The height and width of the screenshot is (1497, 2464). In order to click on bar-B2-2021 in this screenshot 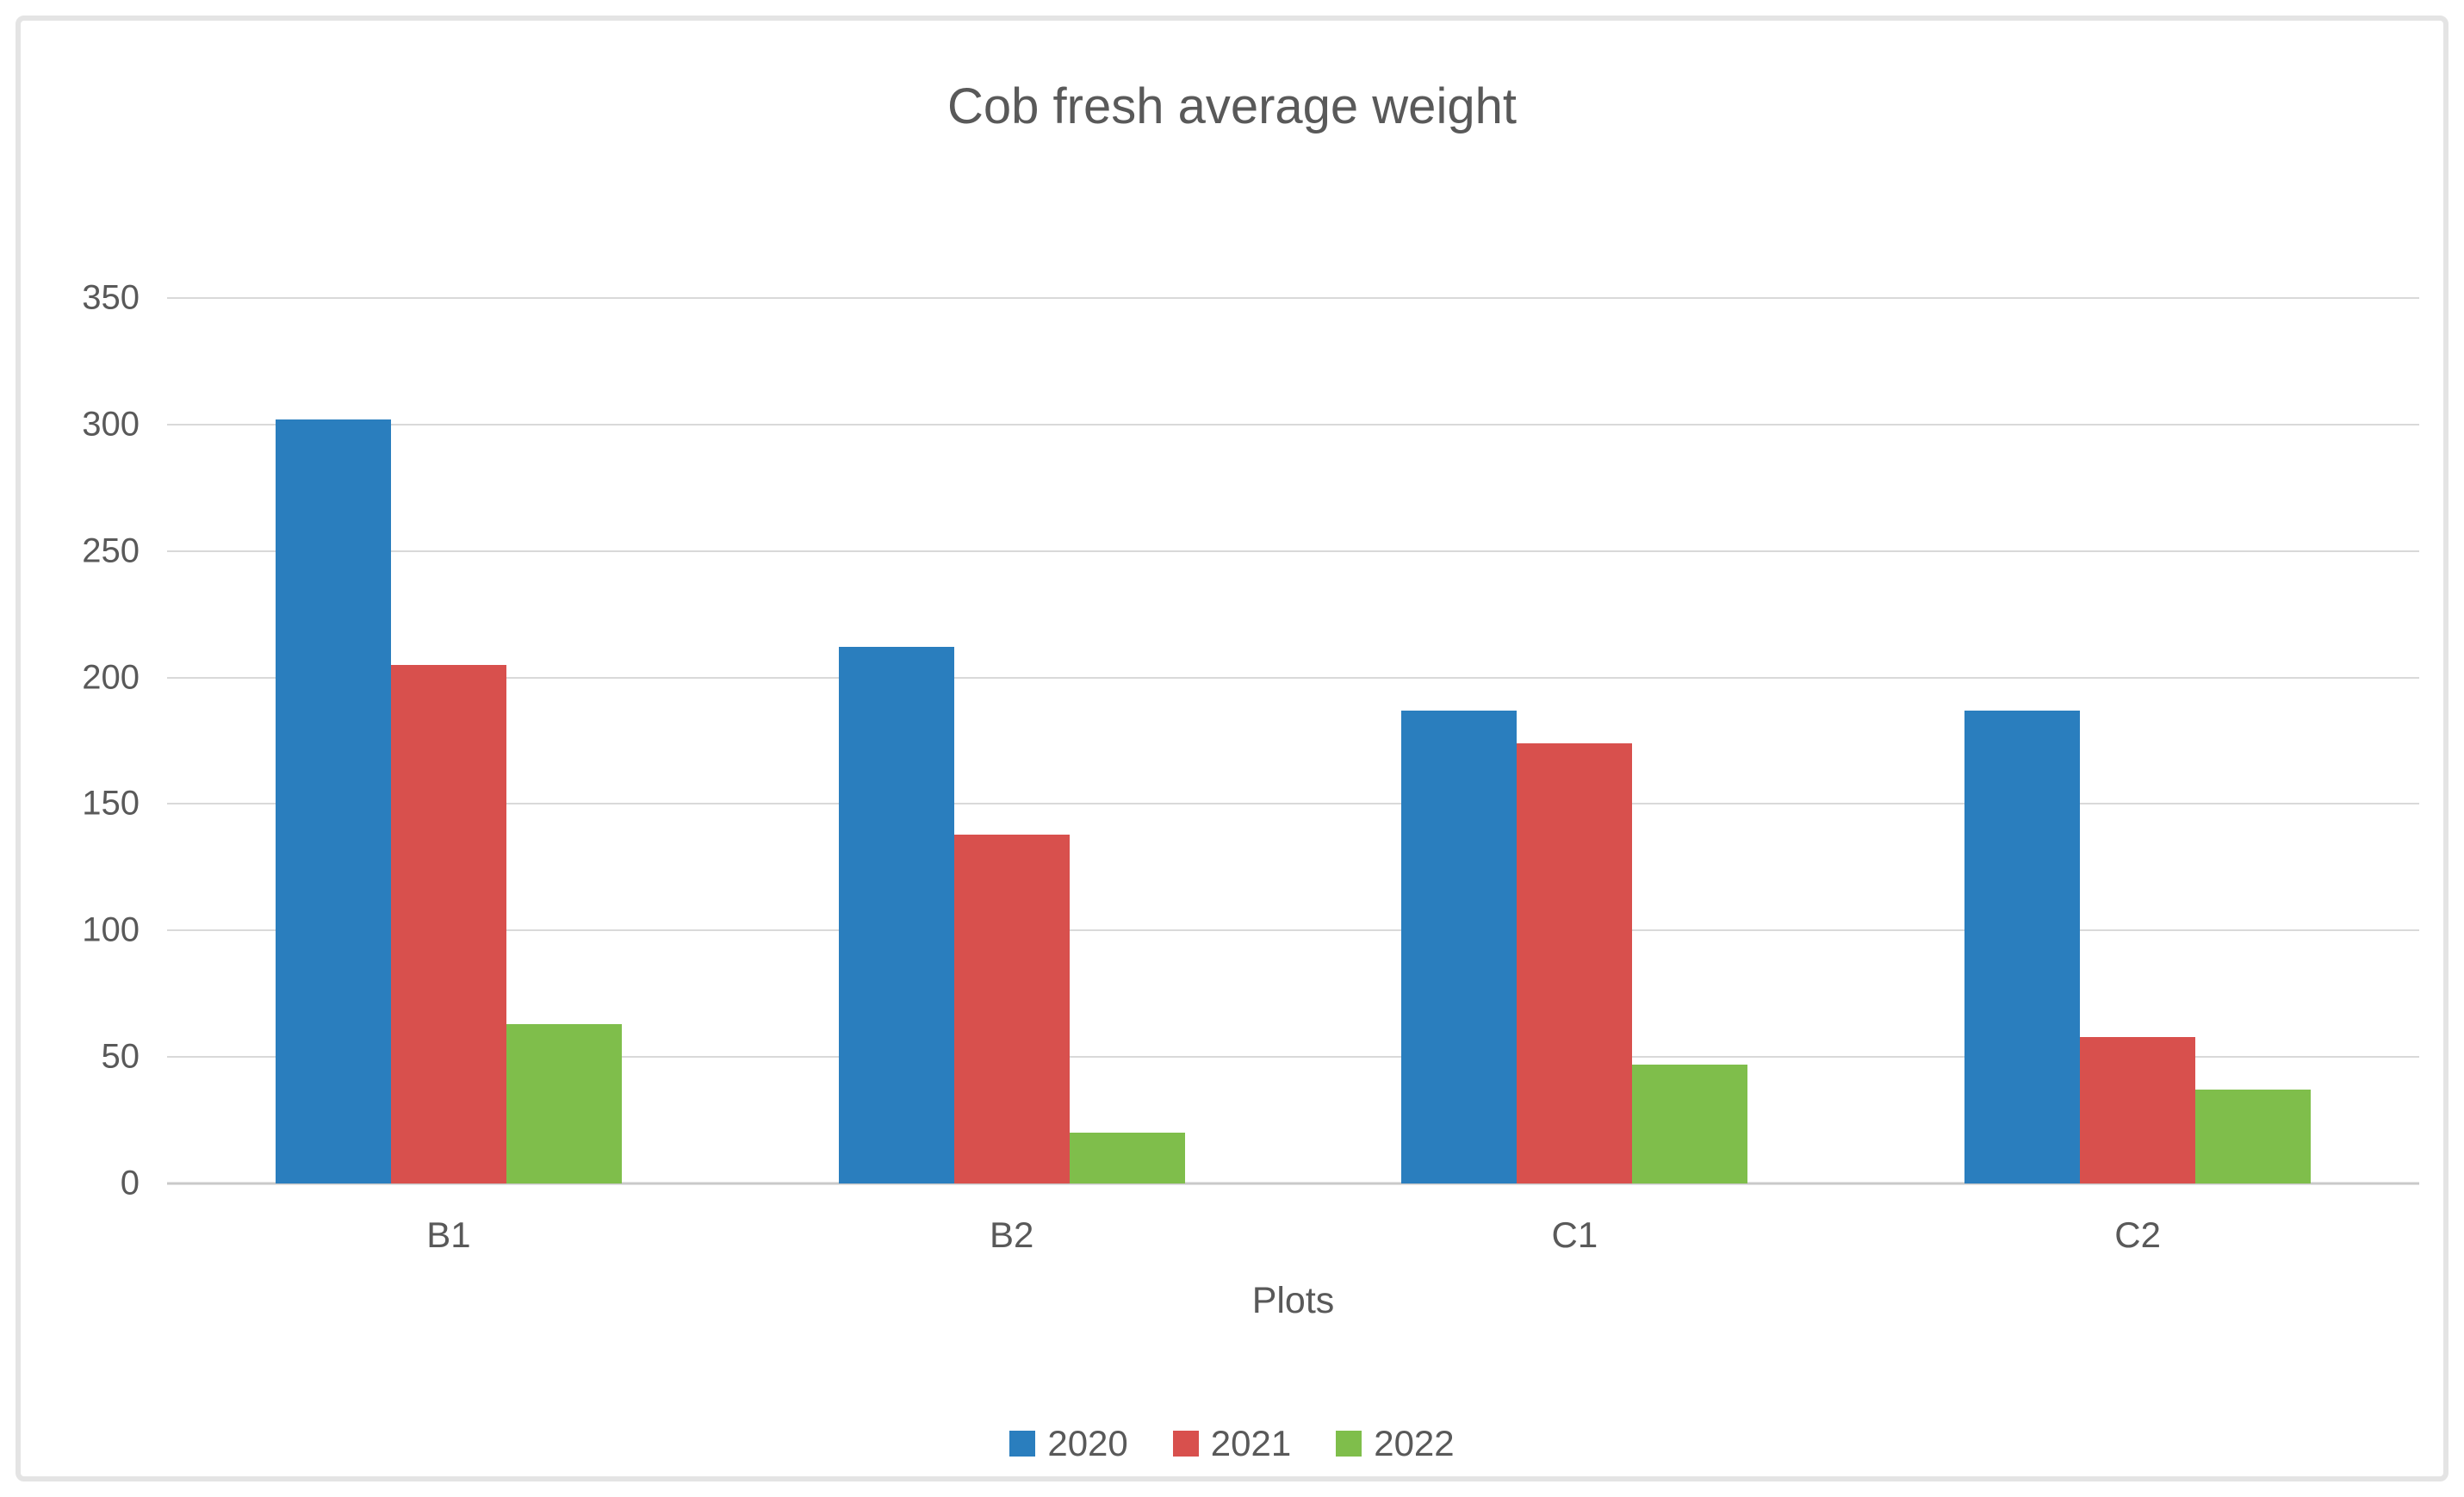, I will do `click(1012, 1008)`.